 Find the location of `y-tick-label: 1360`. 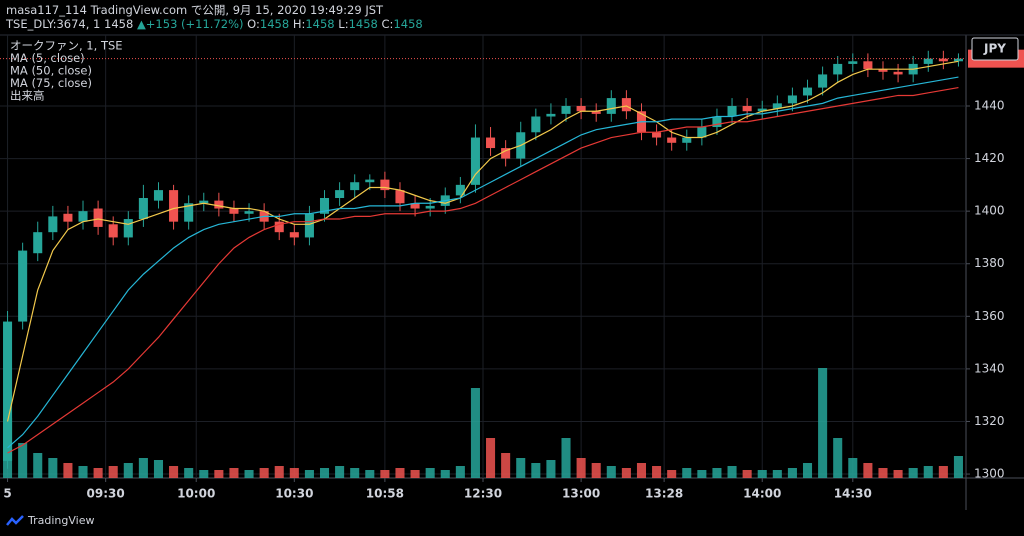

y-tick-label: 1360 is located at coordinates (989, 316).